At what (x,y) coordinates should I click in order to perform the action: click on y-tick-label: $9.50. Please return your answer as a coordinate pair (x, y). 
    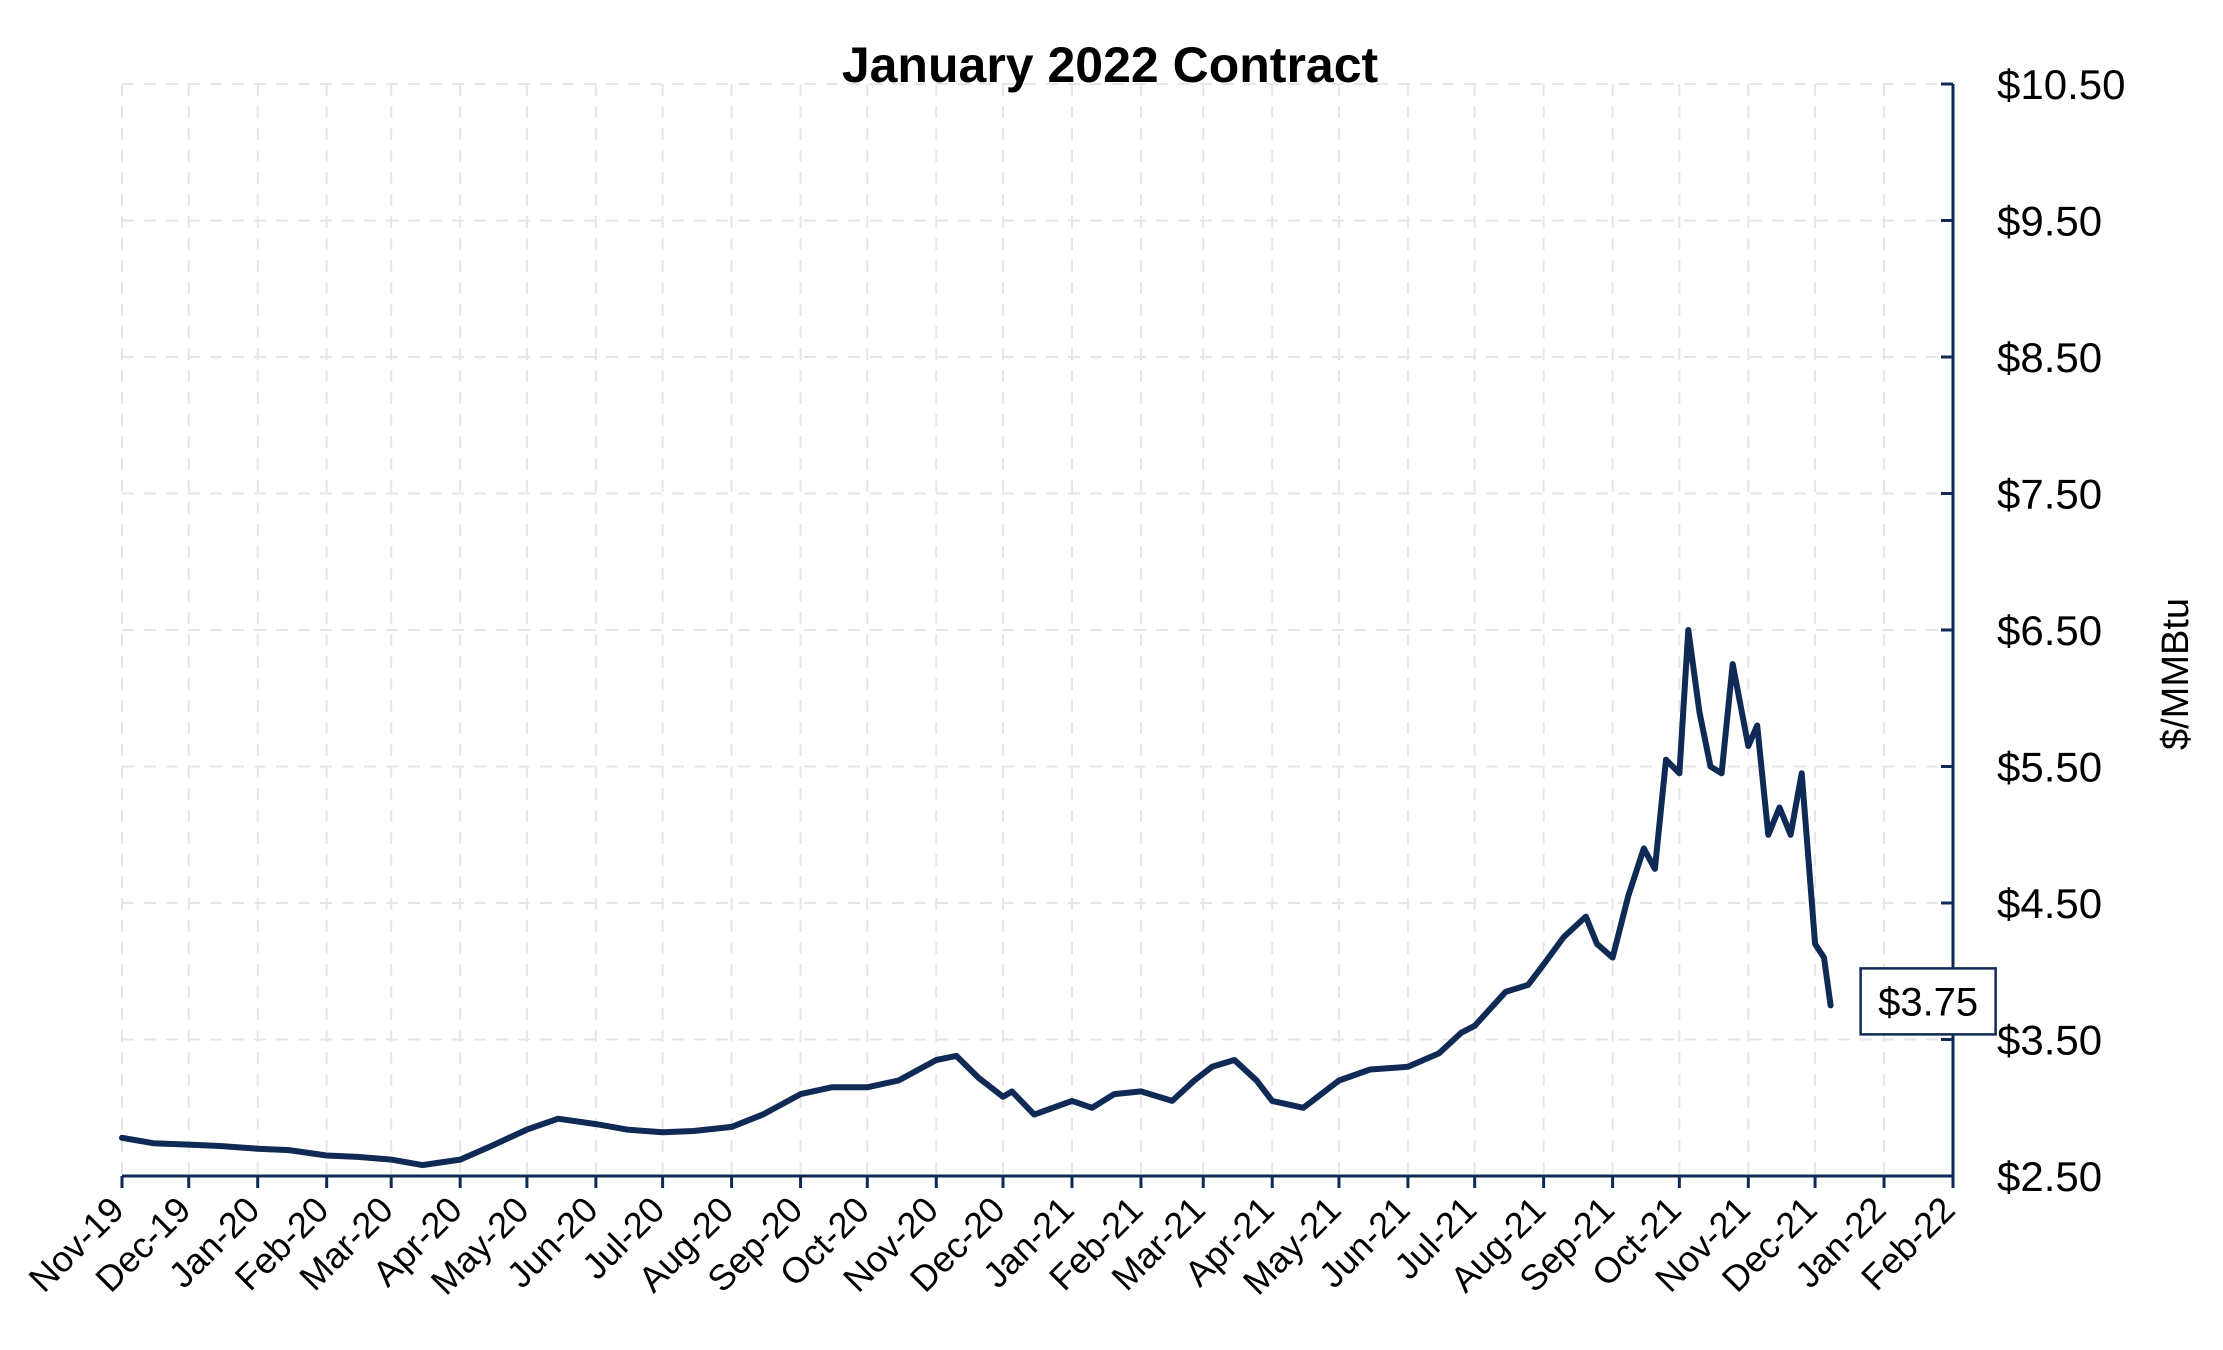
    Looking at the image, I should click on (2049, 221).